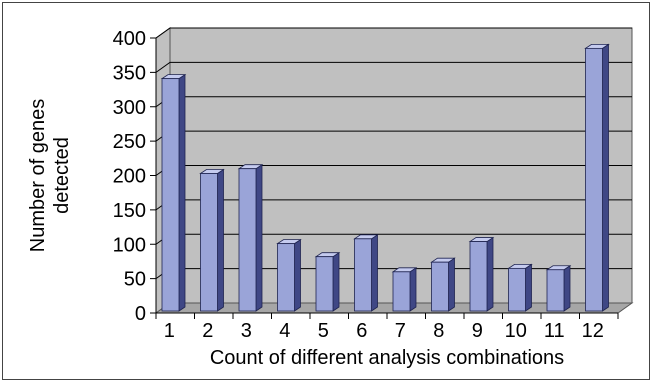  What do you see at coordinates (129, 73) in the screenshot?
I see `y-tick-label: 350` at bounding box center [129, 73].